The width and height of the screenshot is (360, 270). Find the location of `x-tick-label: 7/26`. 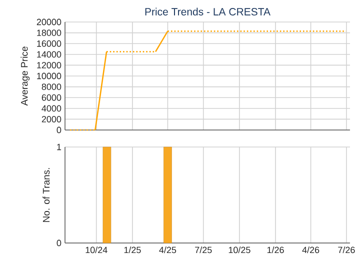

x-tick-label: 7/26 is located at coordinates (346, 250).